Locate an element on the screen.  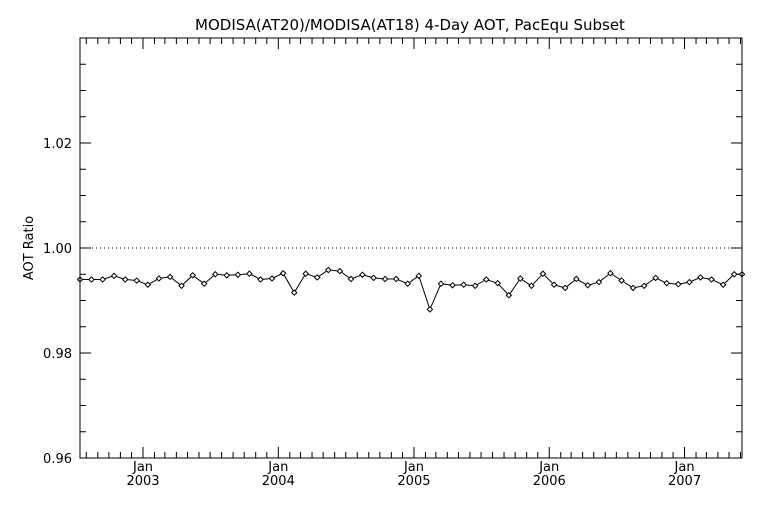
y-axis-label: AOT Ratio is located at coordinates (29, 248).